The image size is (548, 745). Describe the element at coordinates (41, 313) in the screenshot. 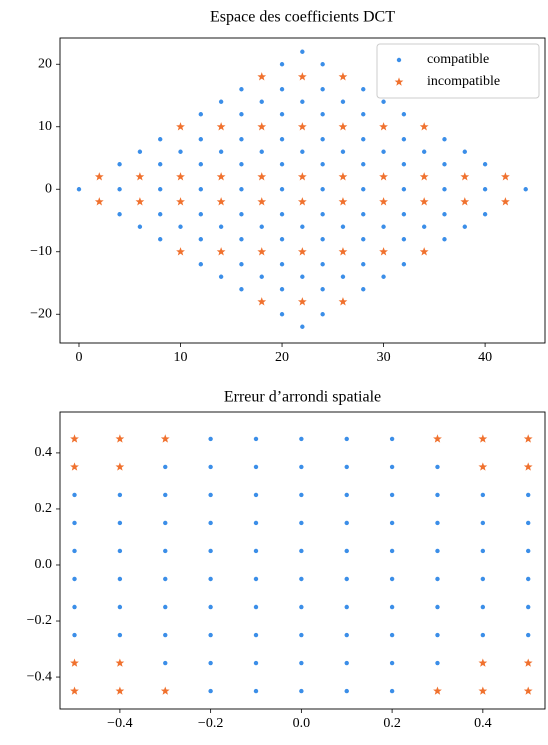

I see `y-tick-label: −20` at that location.